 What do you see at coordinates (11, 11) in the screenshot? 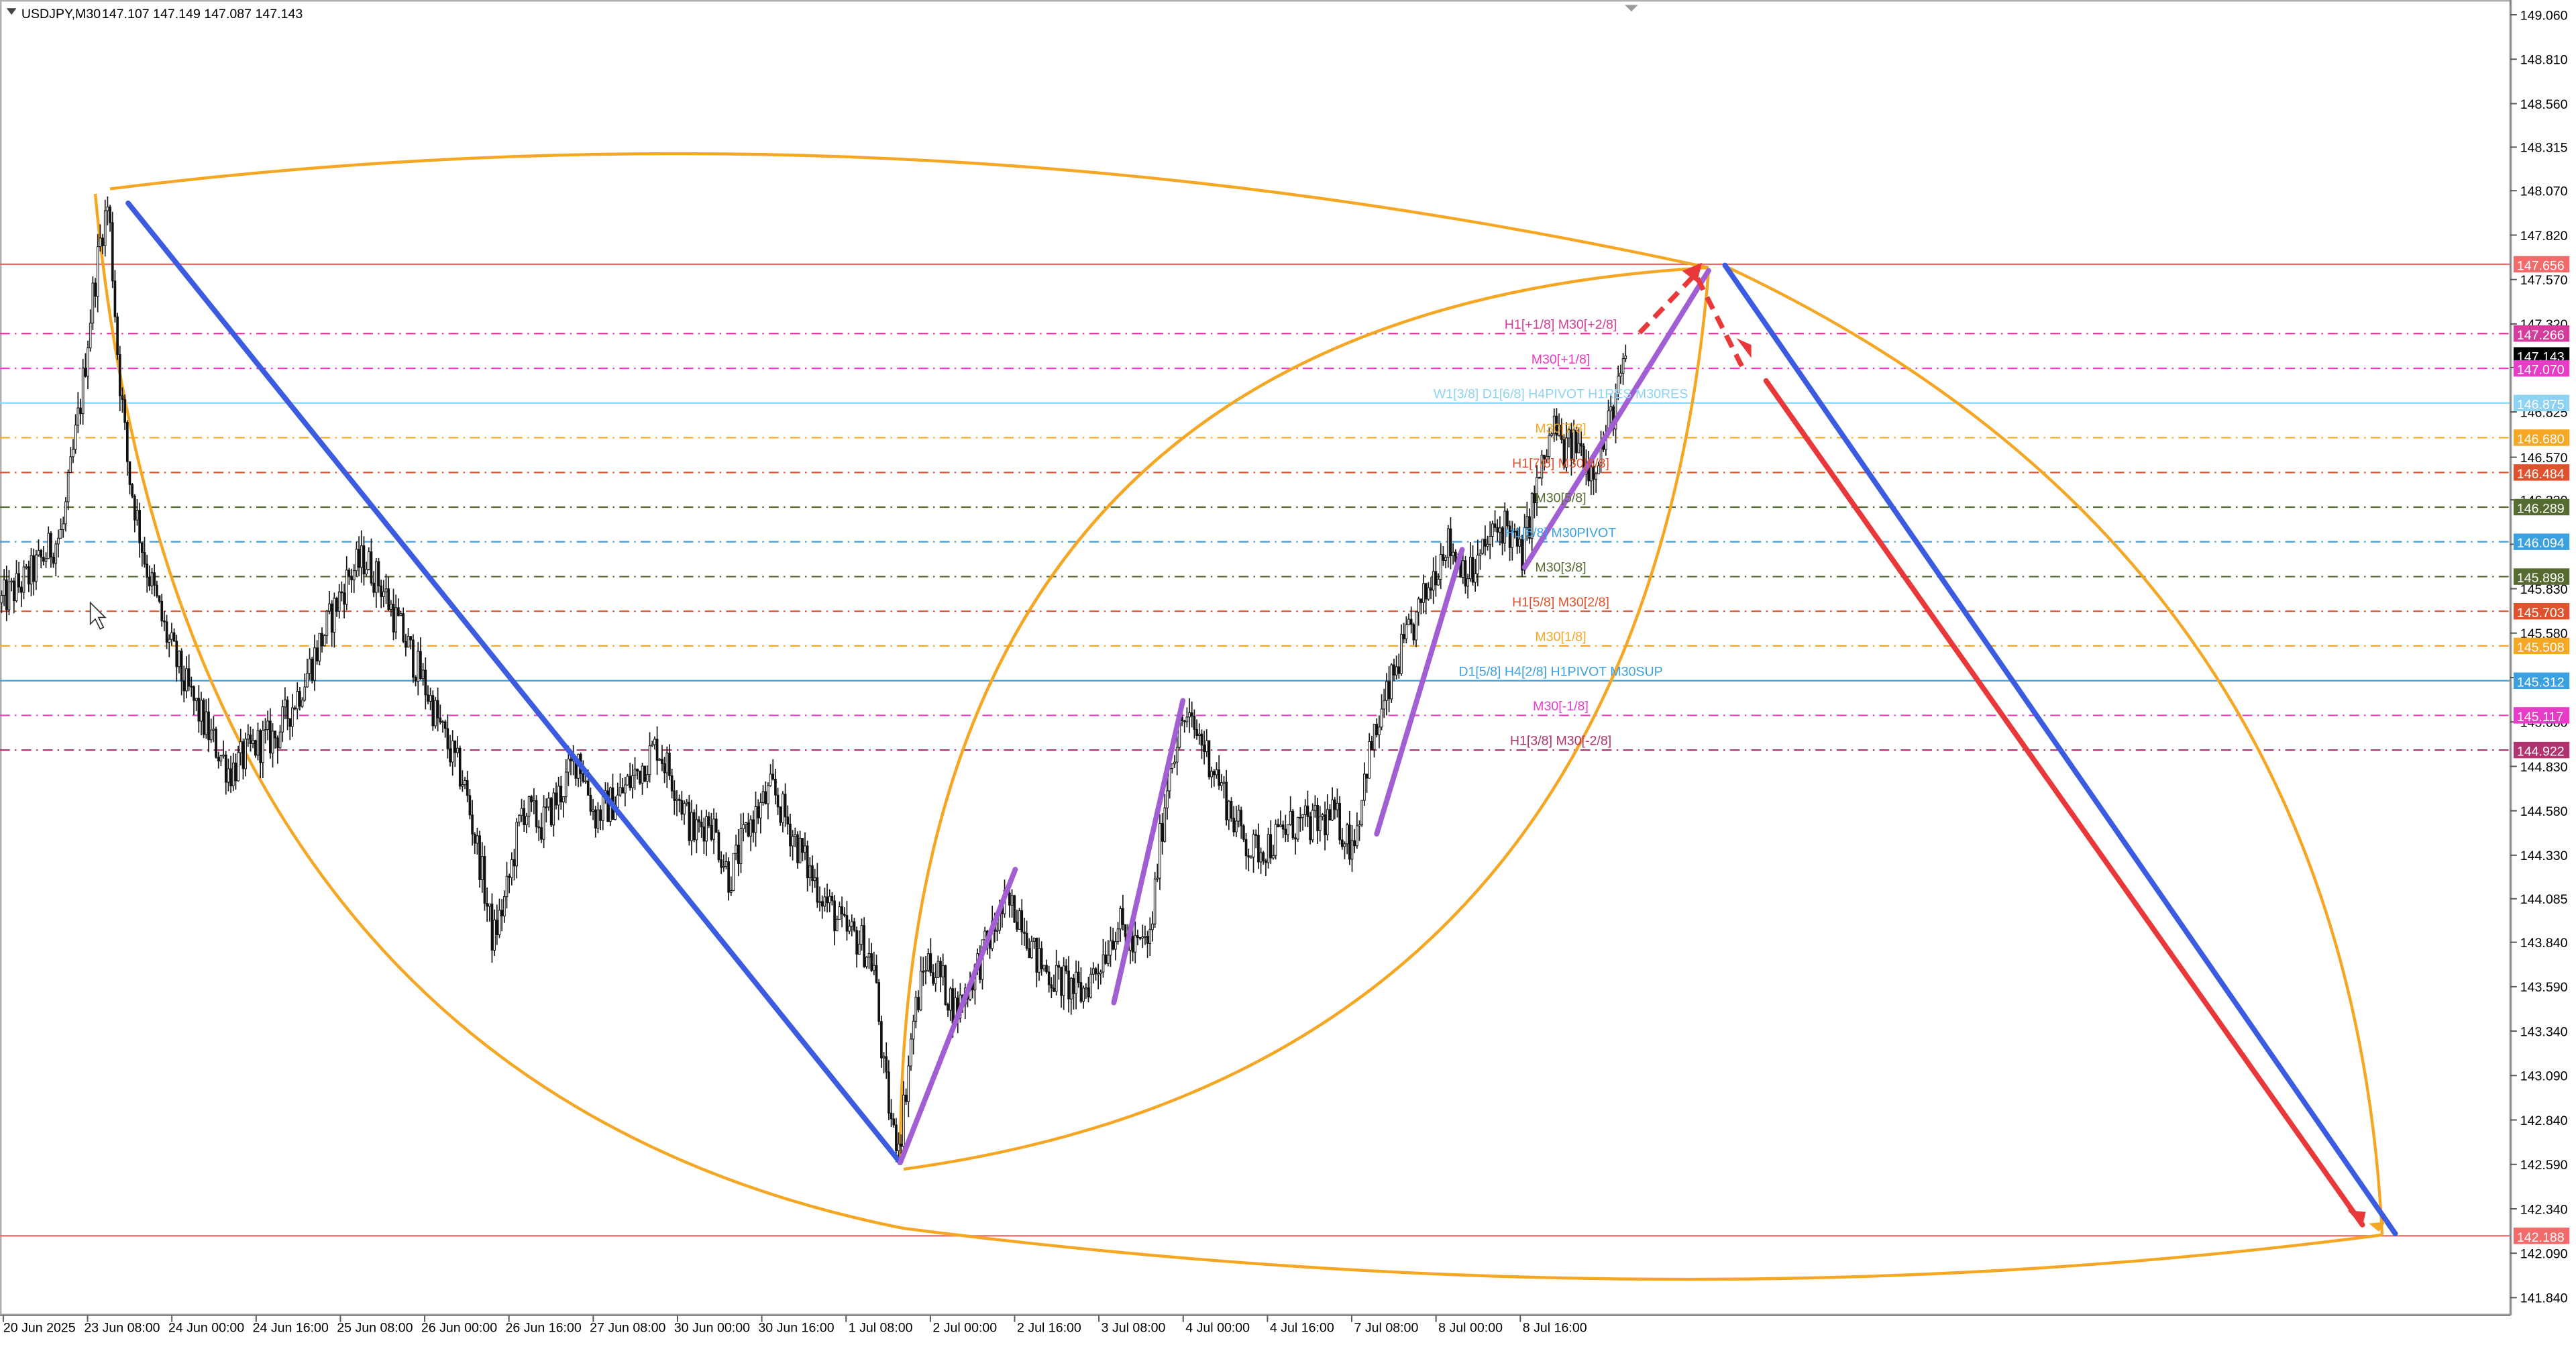
I see `dropdown-triangle-icon` at bounding box center [11, 11].